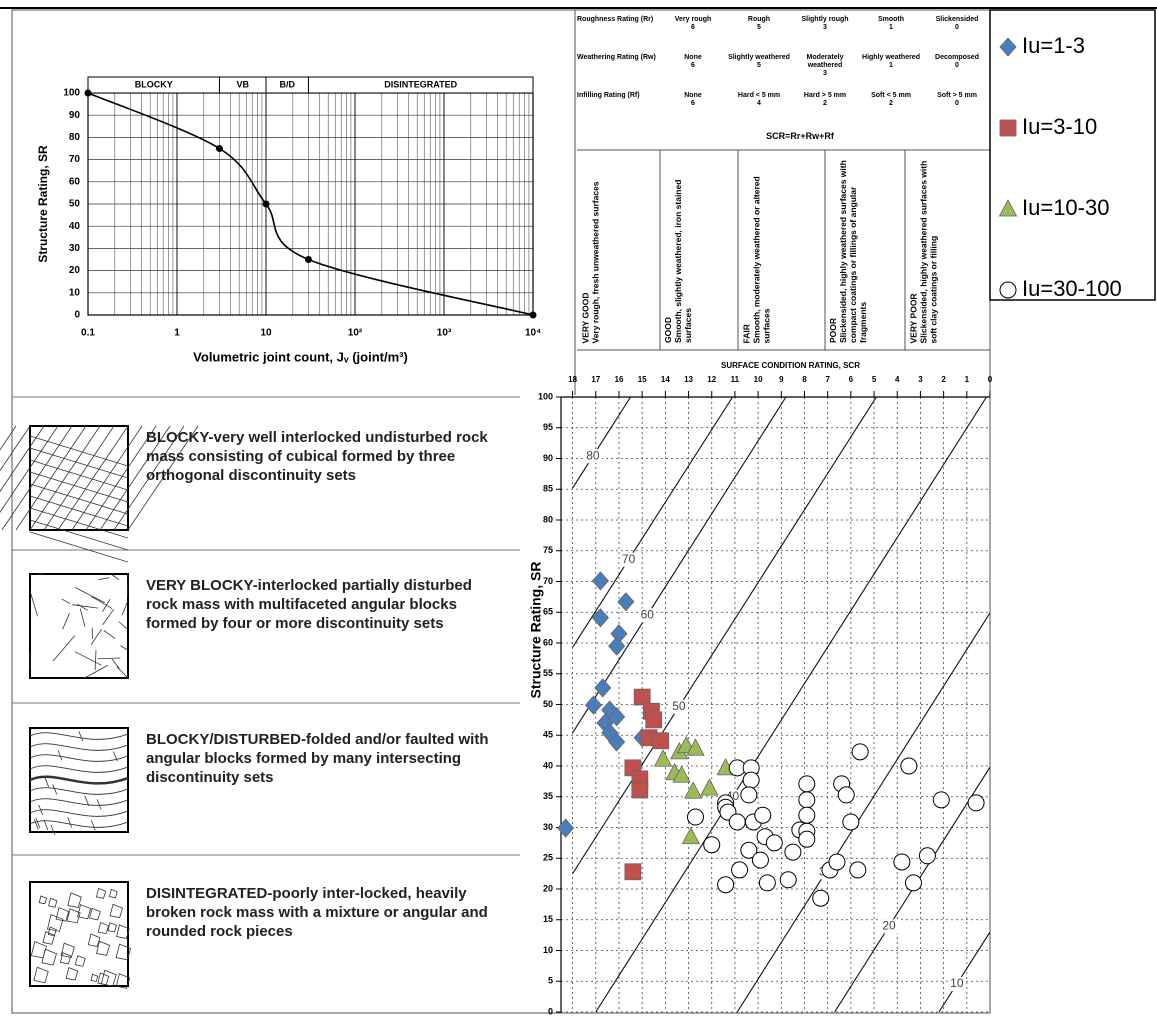 The width and height of the screenshot is (1157, 1019). I want to click on legend-label: Iu=30-100, so click(1072, 288).